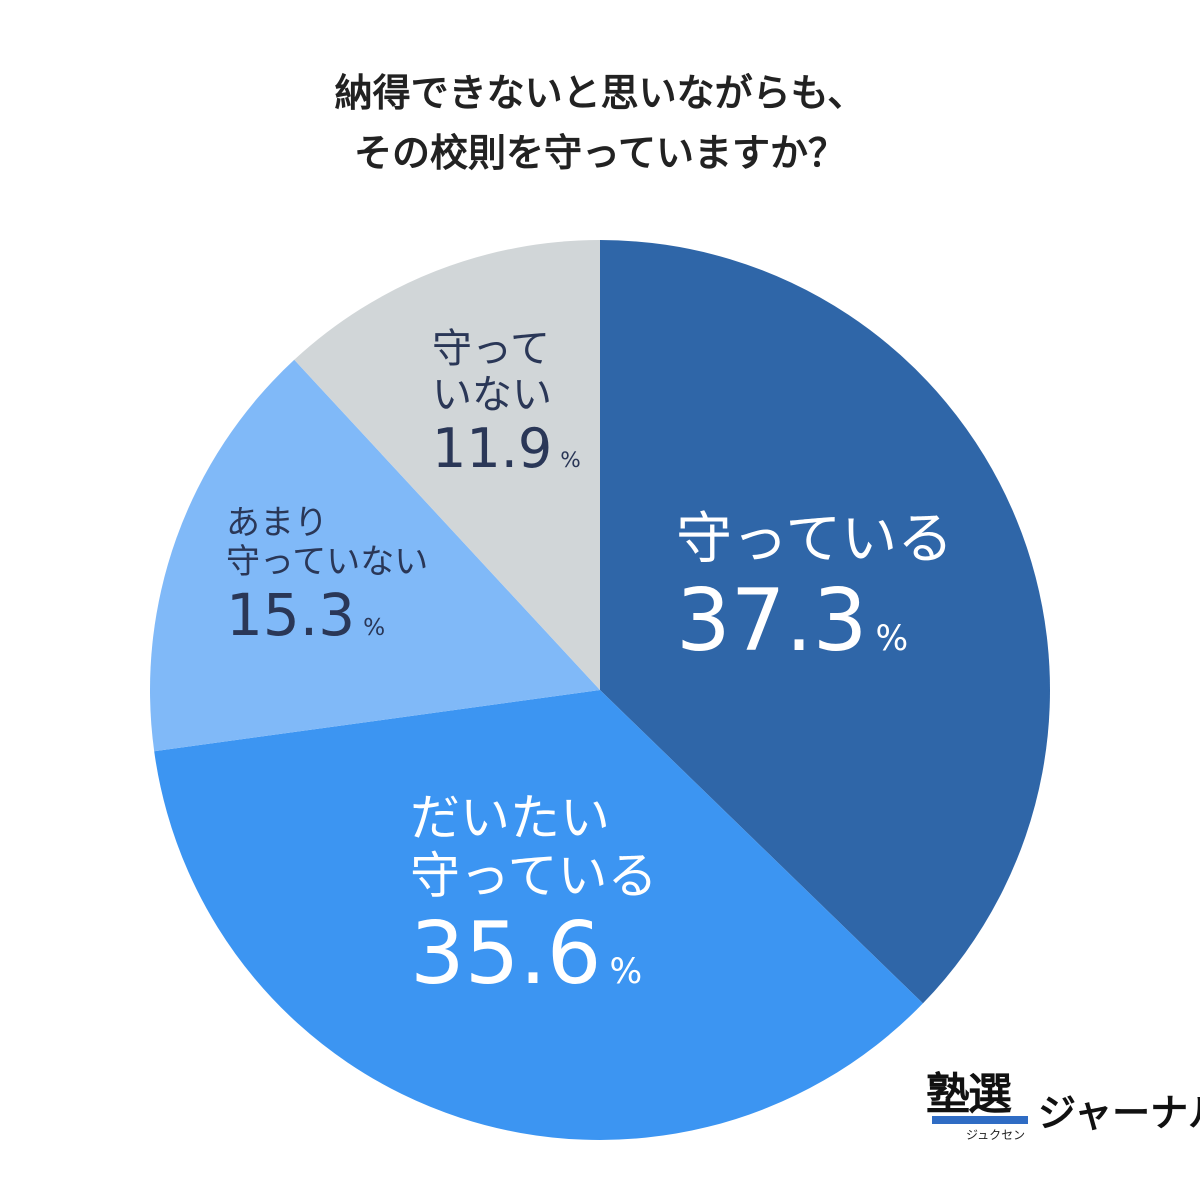 This screenshot has width=1200, height=1200. I want to click on slice-label-2: あまり 守っていない 15.3%, so click(327, 576).